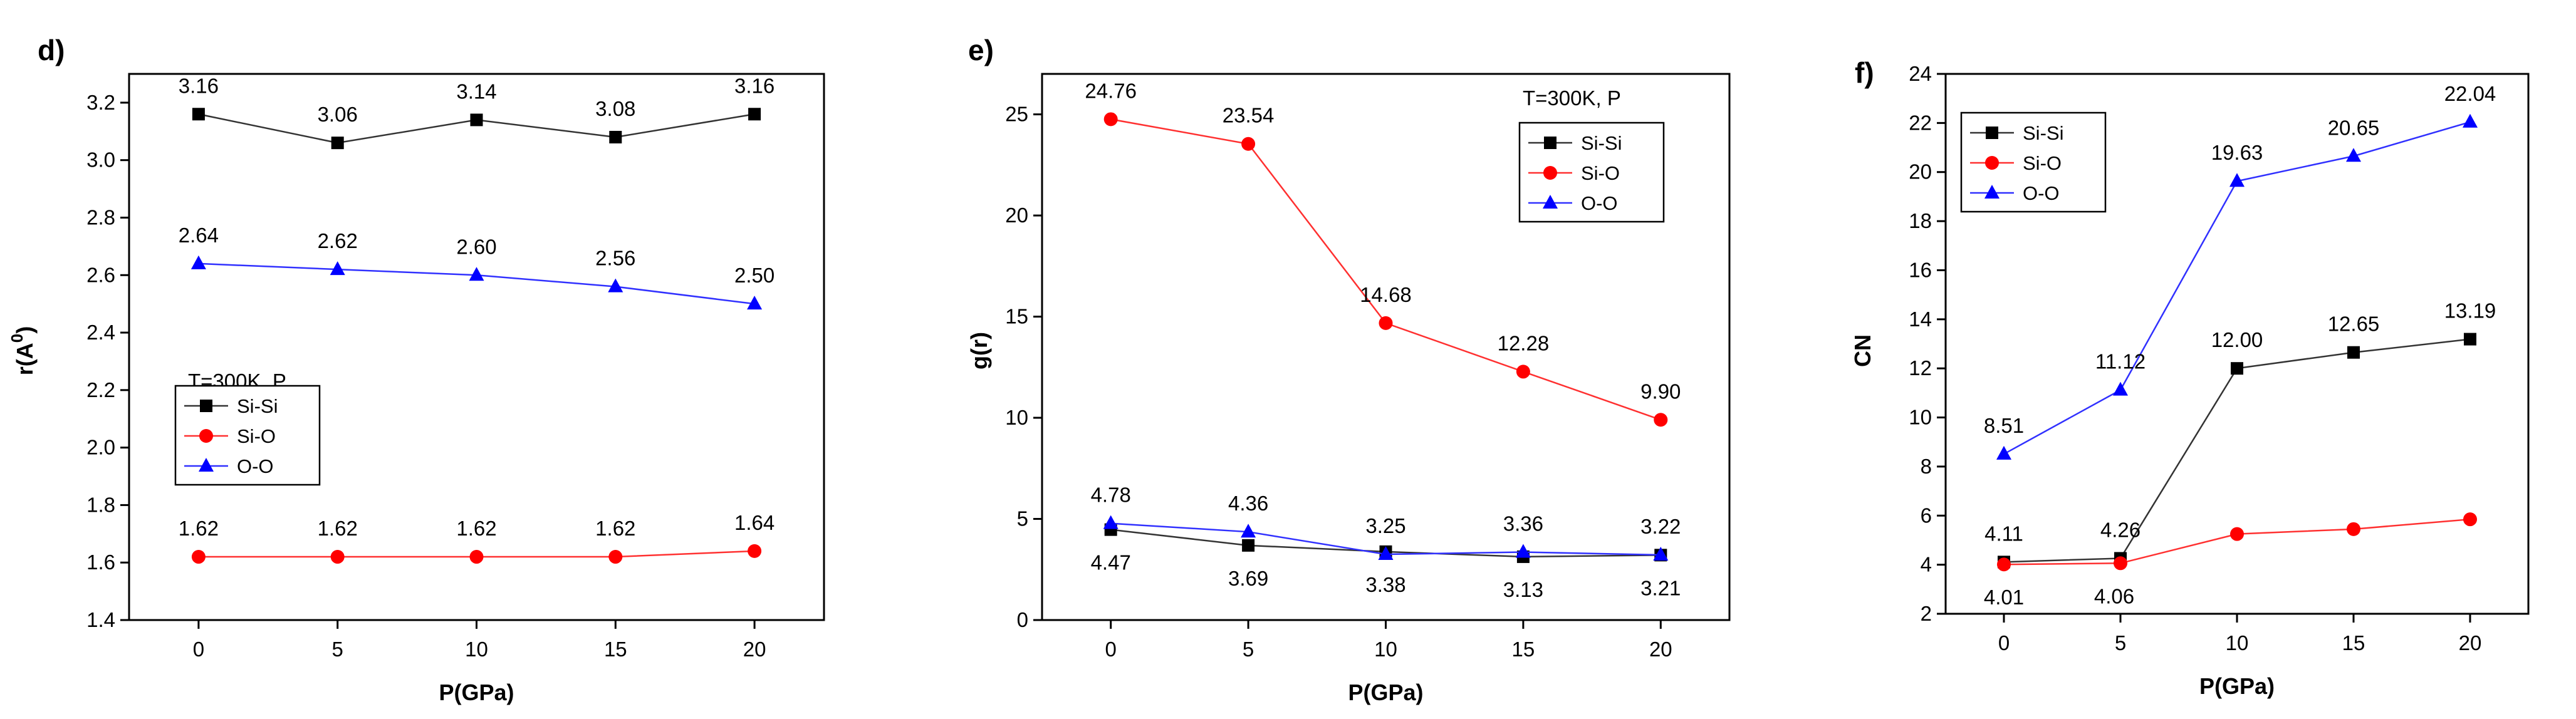 The height and width of the screenshot is (719, 2576). Describe the element at coordinates (979, 351) in the screenshot. I see `y-axis-title-main: g(r)` at that location.